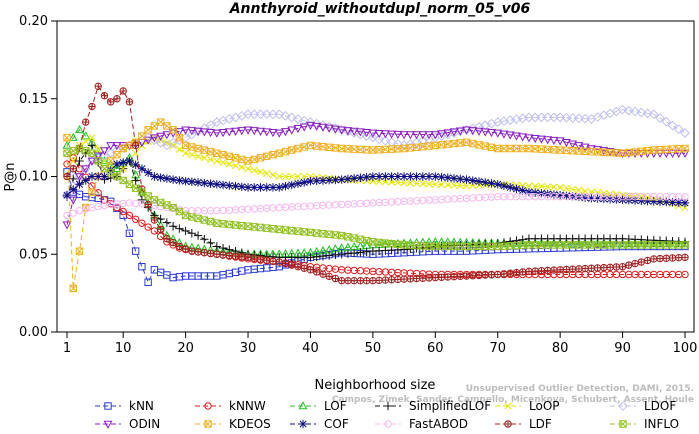 Image resolution: width=699 pixels, height=434 pixels. I want to click on series-cof, so click(376, 182).